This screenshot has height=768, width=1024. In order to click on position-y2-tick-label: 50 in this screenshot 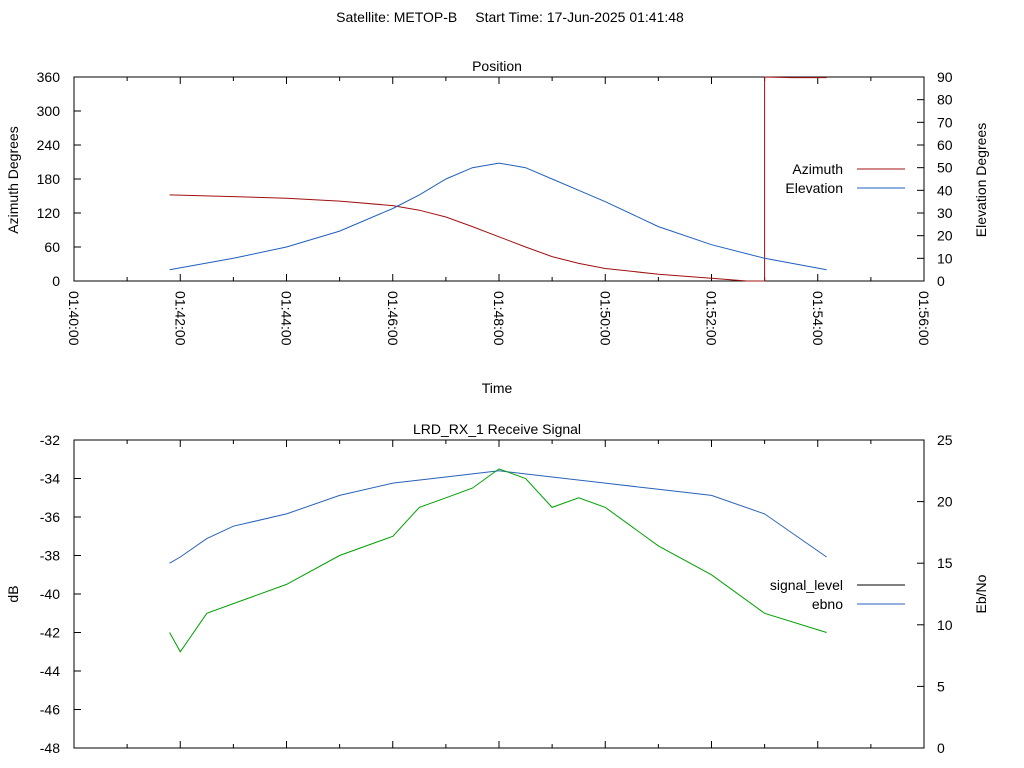, I will do `click(945, 168)`.